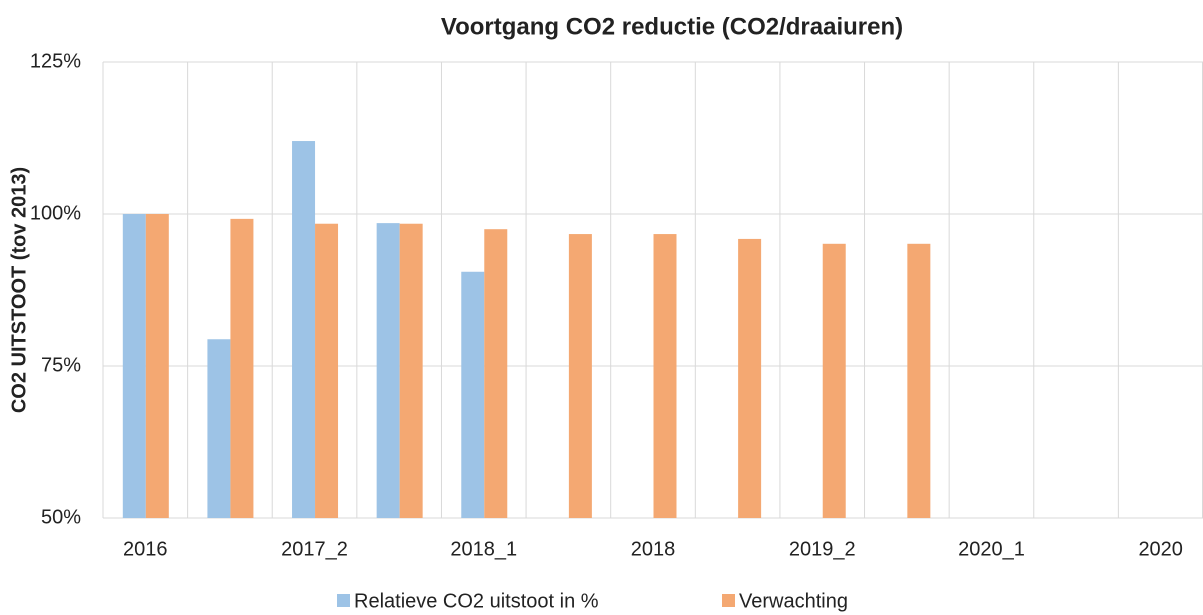  What do you see at coordinates (483, 549) in the screenshot?
I see `x-tick-label: 2018_1` at bounding box center [483, 549].